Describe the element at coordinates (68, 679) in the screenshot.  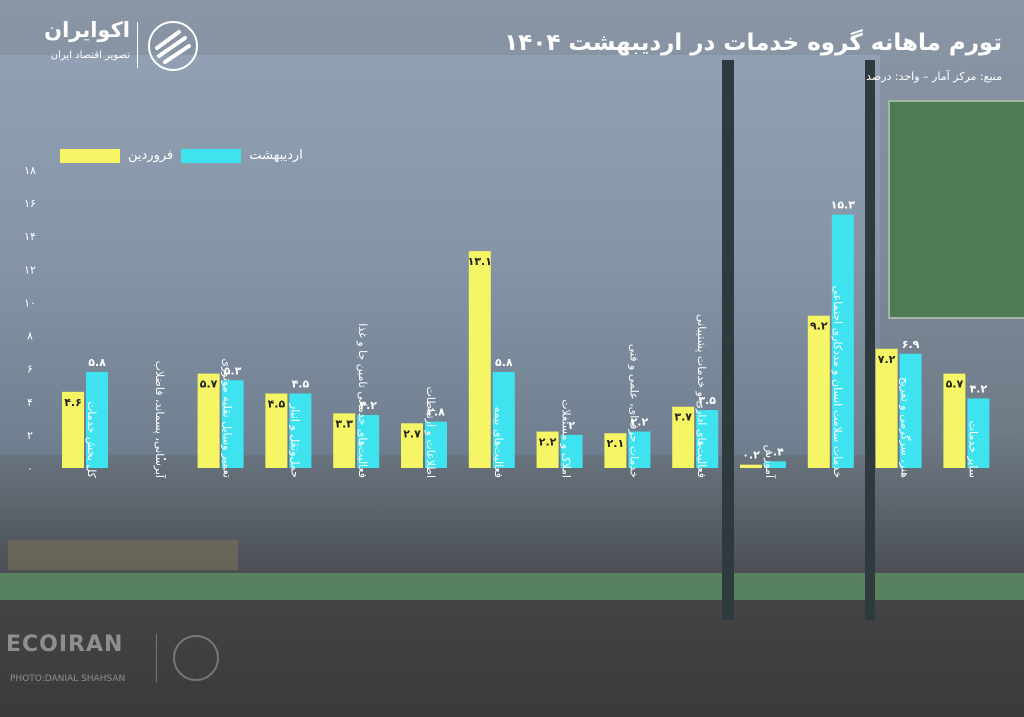
I see `photo-credit: PHOTO:DANIAL SHAHSAN` at that location.